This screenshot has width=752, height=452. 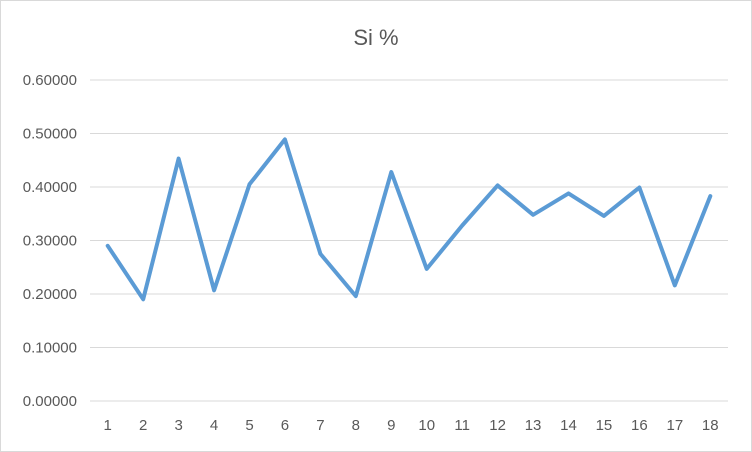 I want to click on x-tick-label: 3, so click(x=178, y=425).